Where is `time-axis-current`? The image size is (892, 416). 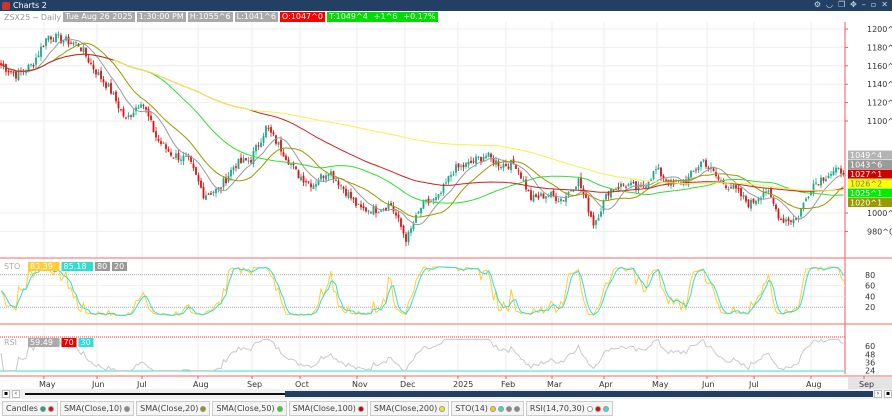
time-axis-current is located at coordinates (870, 383).